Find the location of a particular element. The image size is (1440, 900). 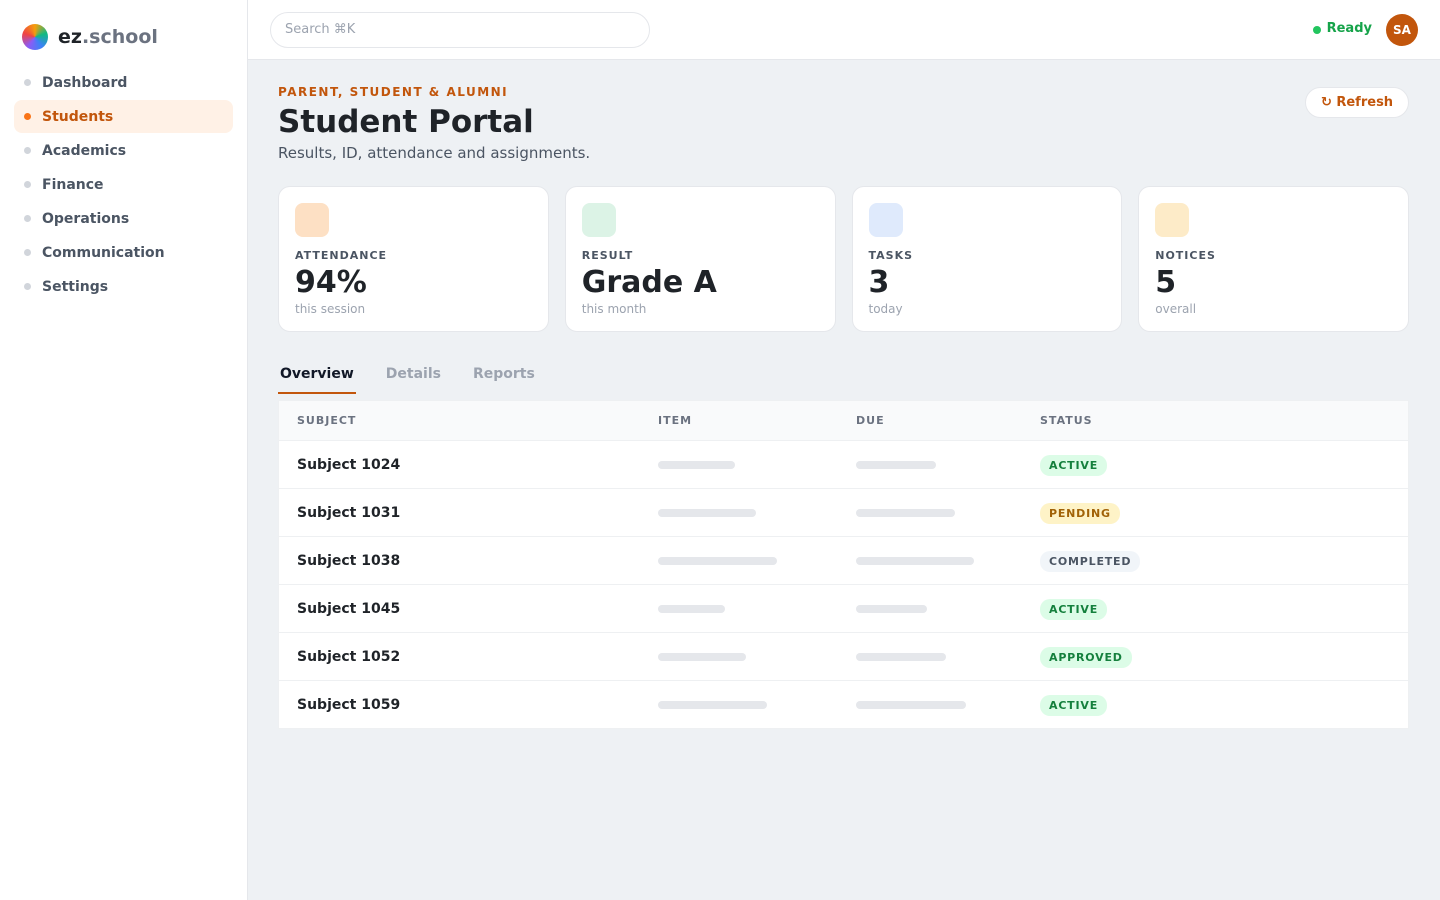

nav-item: Academics is located at coordinates (123, 150).